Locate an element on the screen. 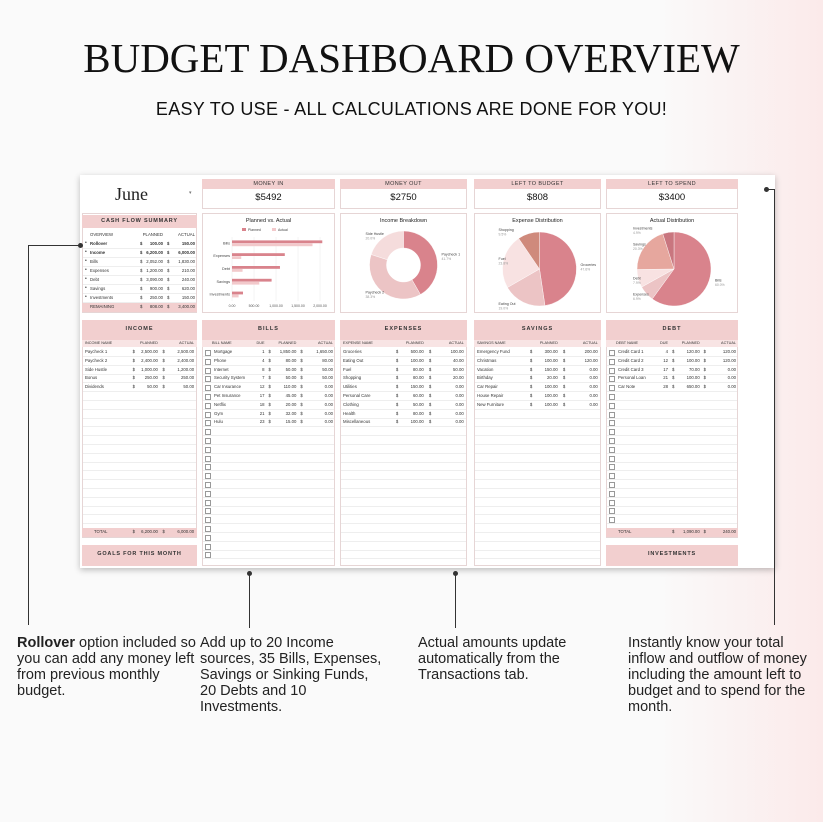  cell-planned: 32.00 is located at coordinates (291, 413).